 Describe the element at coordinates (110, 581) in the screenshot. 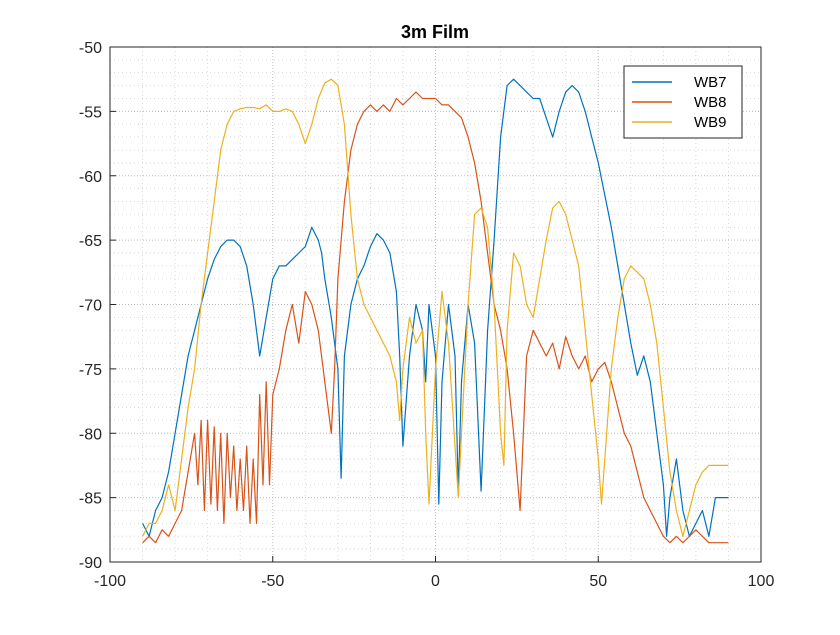

I see `x-tick-label: -100` at that location.